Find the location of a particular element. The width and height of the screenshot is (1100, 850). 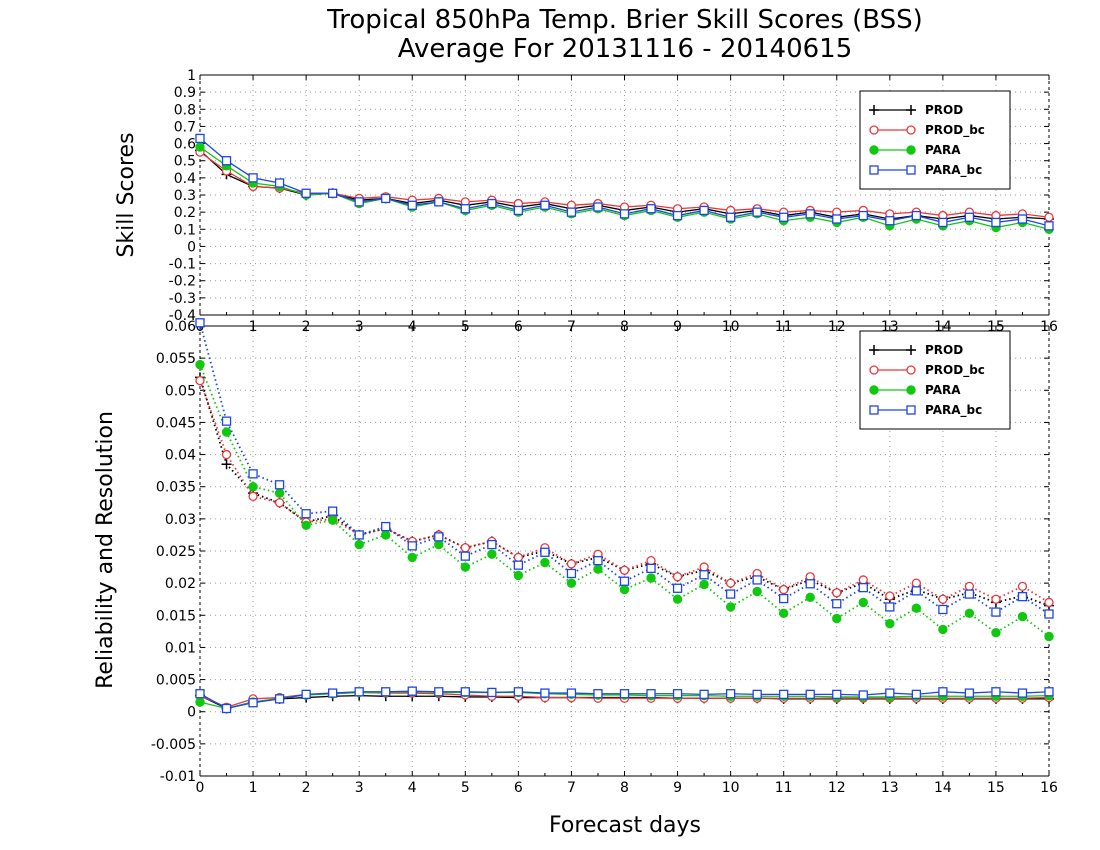

bottom-ytick-label: 0.06 is located at coordinates (180, 327).